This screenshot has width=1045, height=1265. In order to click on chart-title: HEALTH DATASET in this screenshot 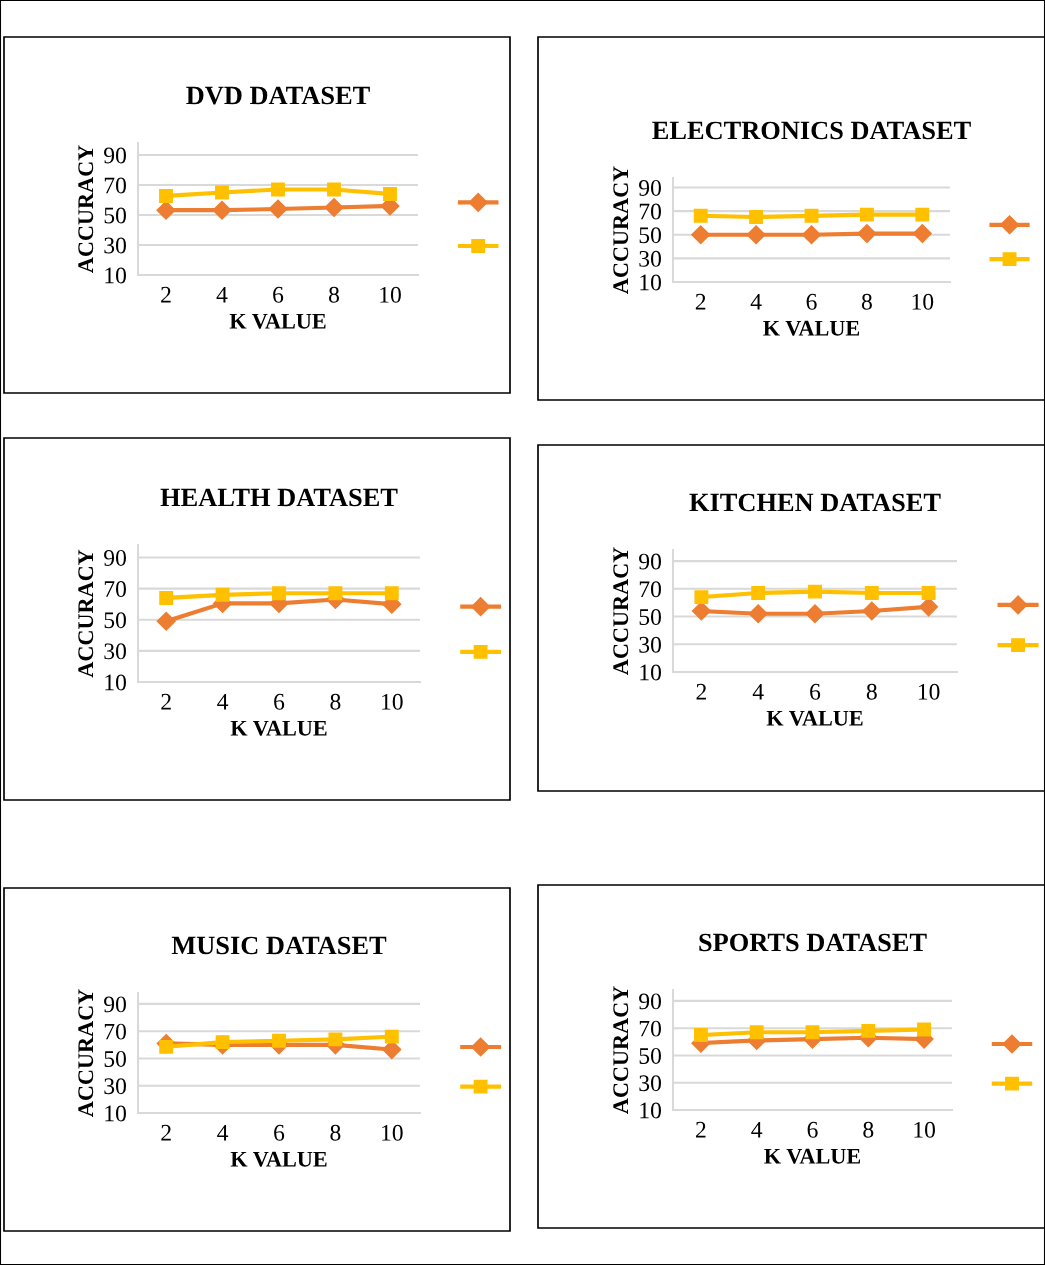, I will do `click(279, 497)`.